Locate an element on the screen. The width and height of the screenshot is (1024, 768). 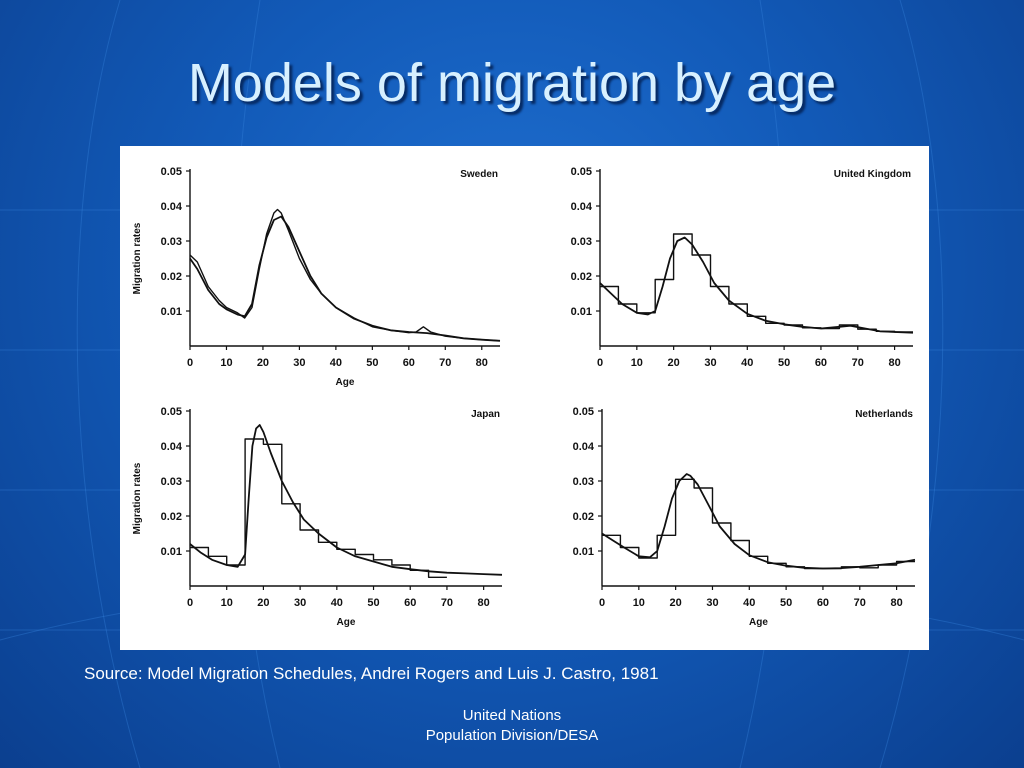
chart-3-y-tick-label: 0.04 is located at coordinates (584, 447).